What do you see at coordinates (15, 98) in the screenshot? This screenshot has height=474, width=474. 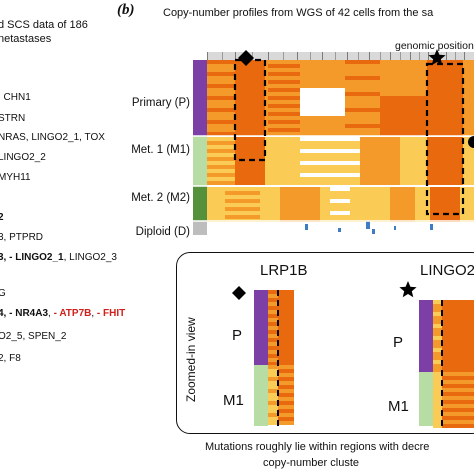 I see `left-gene-line: , CHN1` at bounding box center [15, 98].